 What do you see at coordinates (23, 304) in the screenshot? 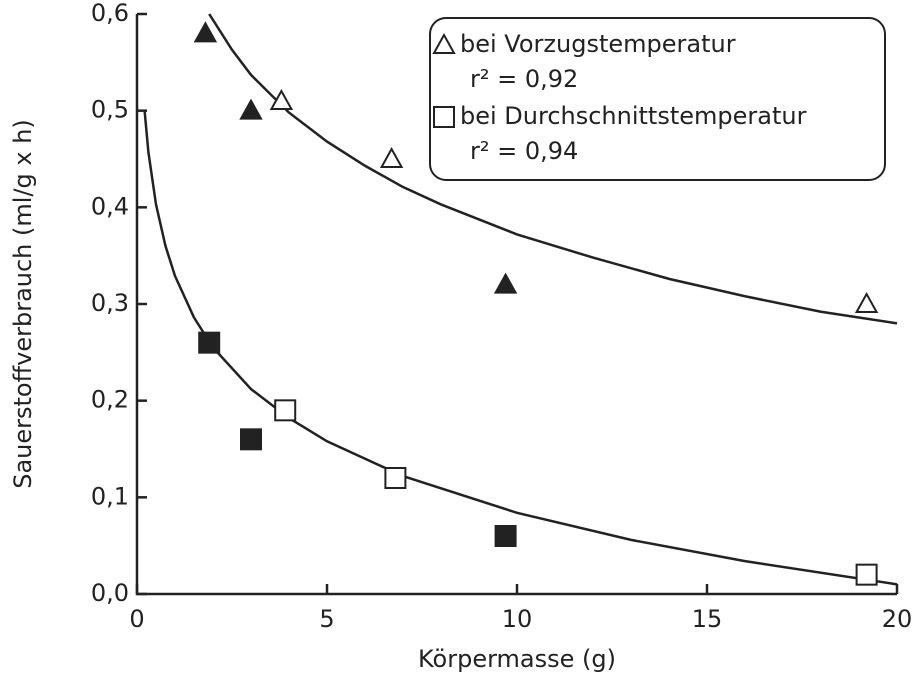
I see `y-axis-label: Sauerstoffverbrauch (ml/g x h)` at bounding box center [23, 304].